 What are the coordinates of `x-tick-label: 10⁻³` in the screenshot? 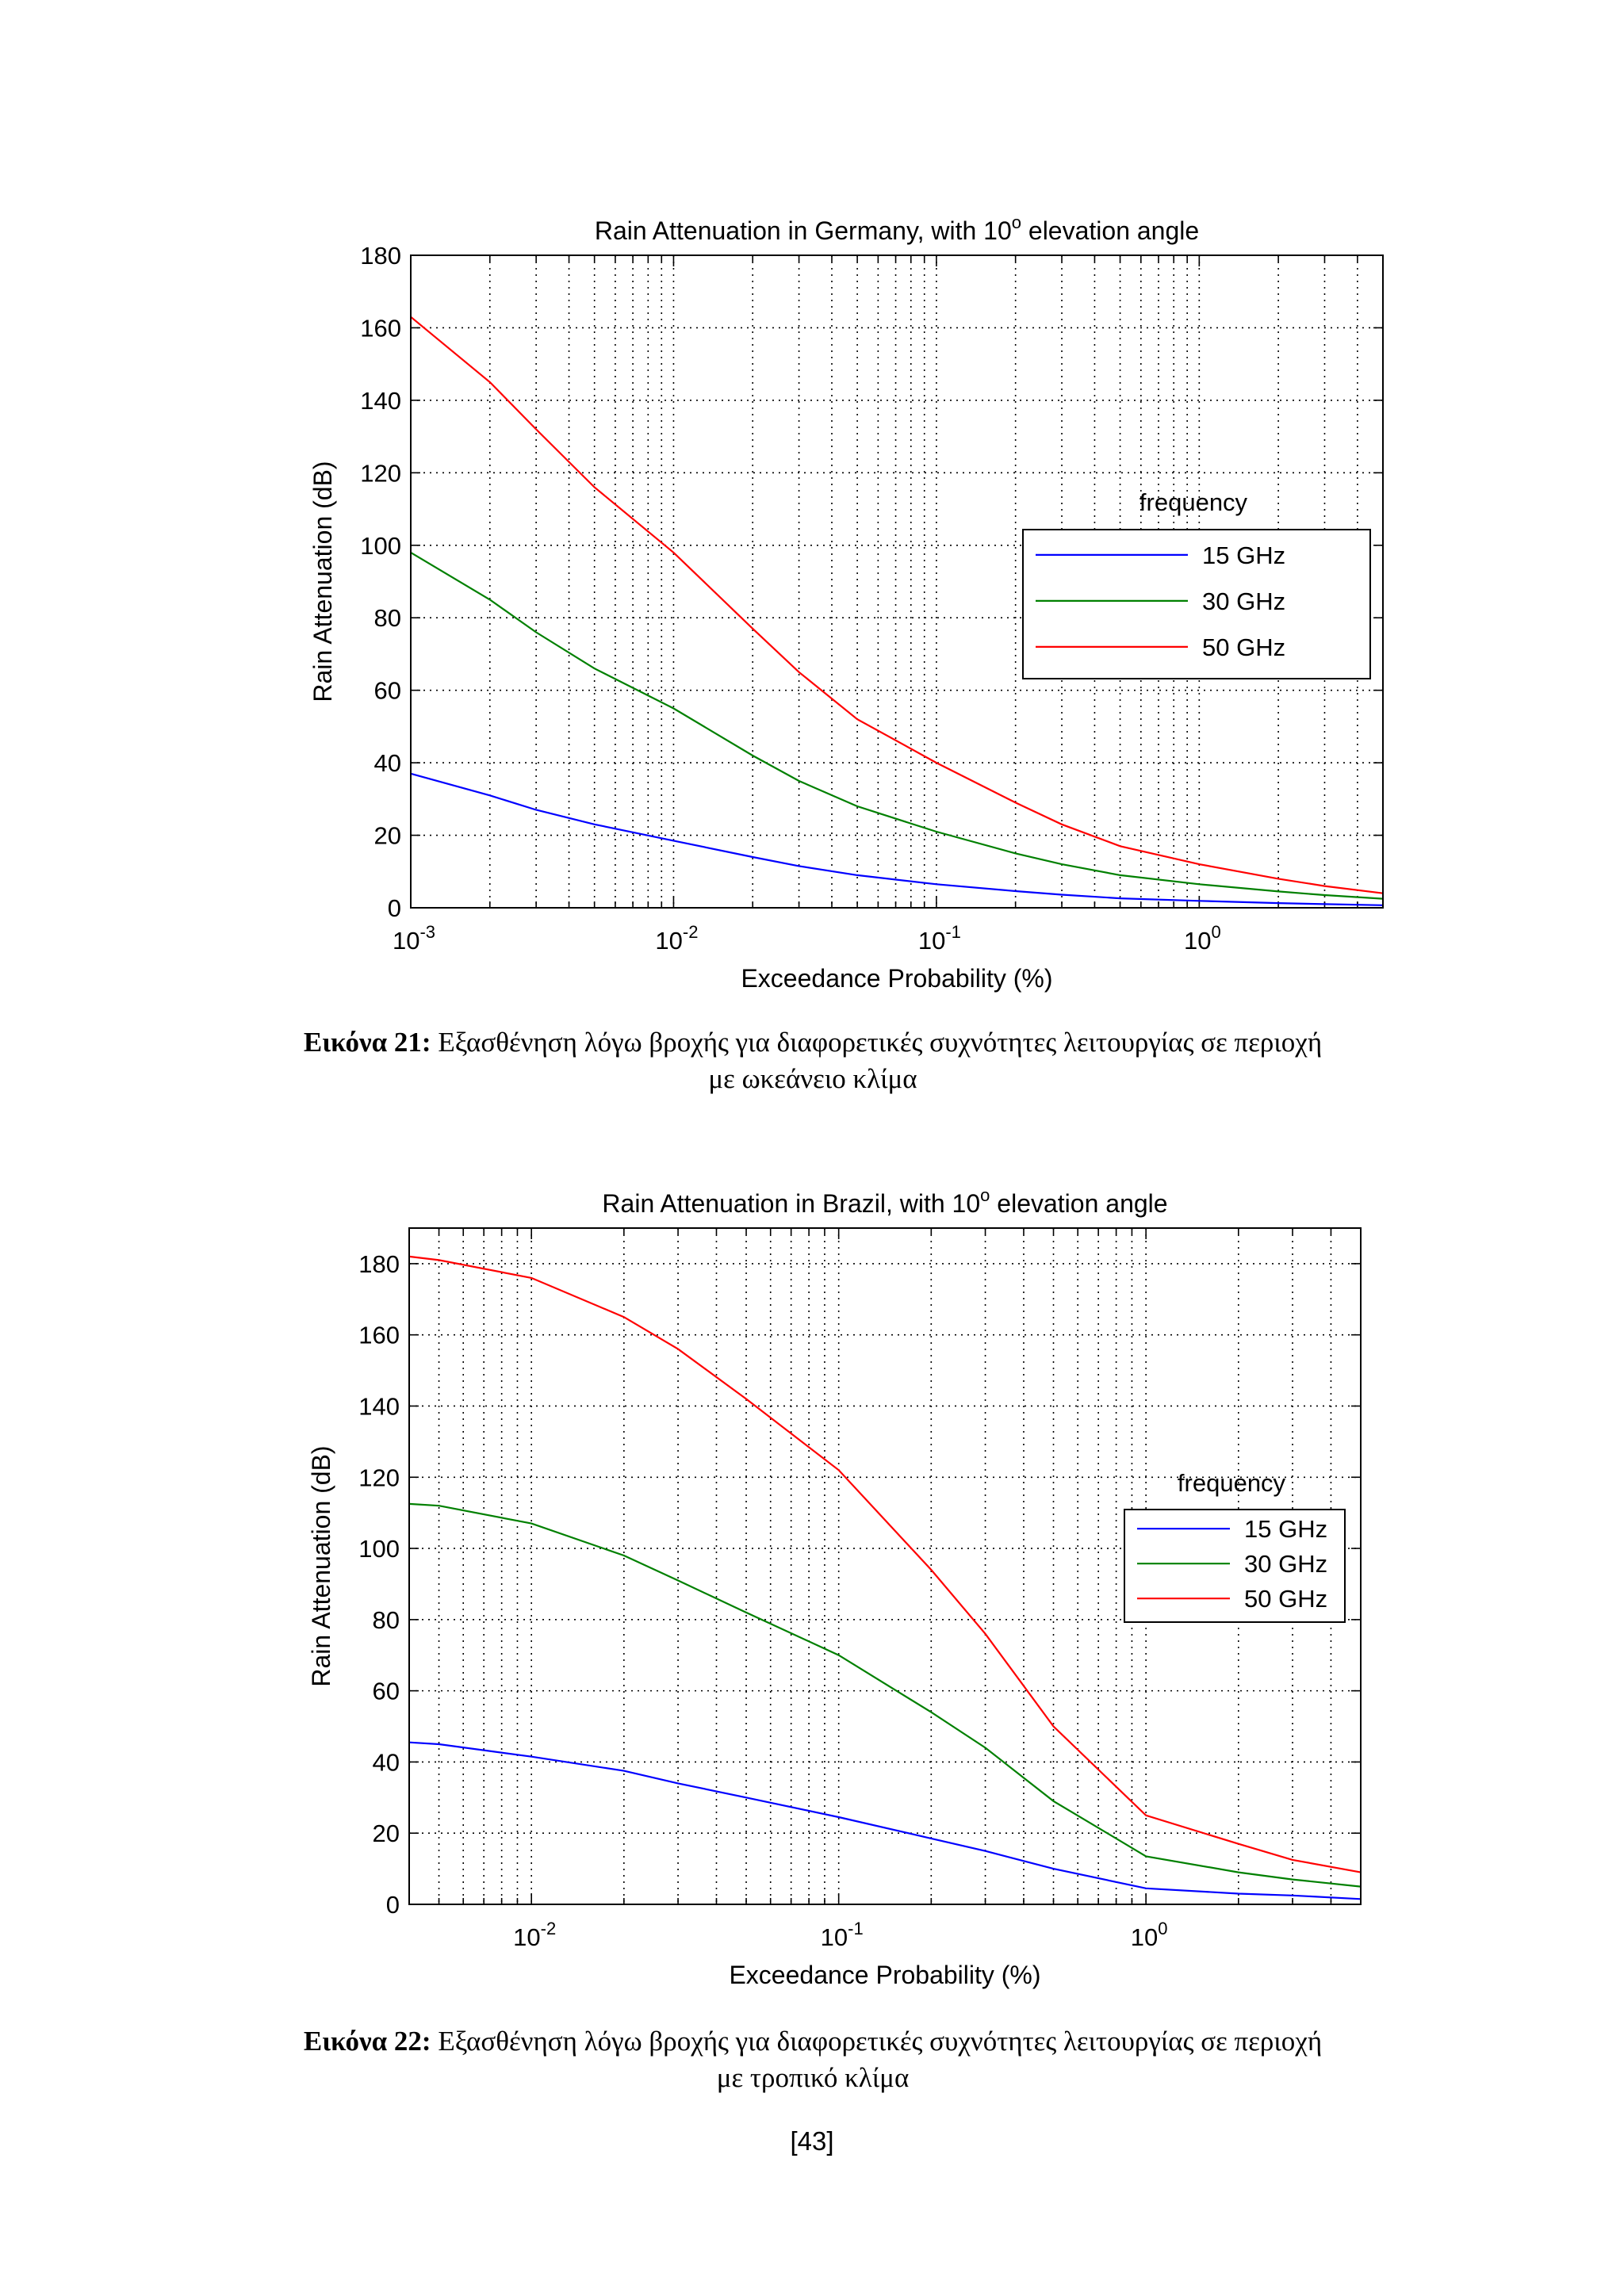 It's located at (414, 939).